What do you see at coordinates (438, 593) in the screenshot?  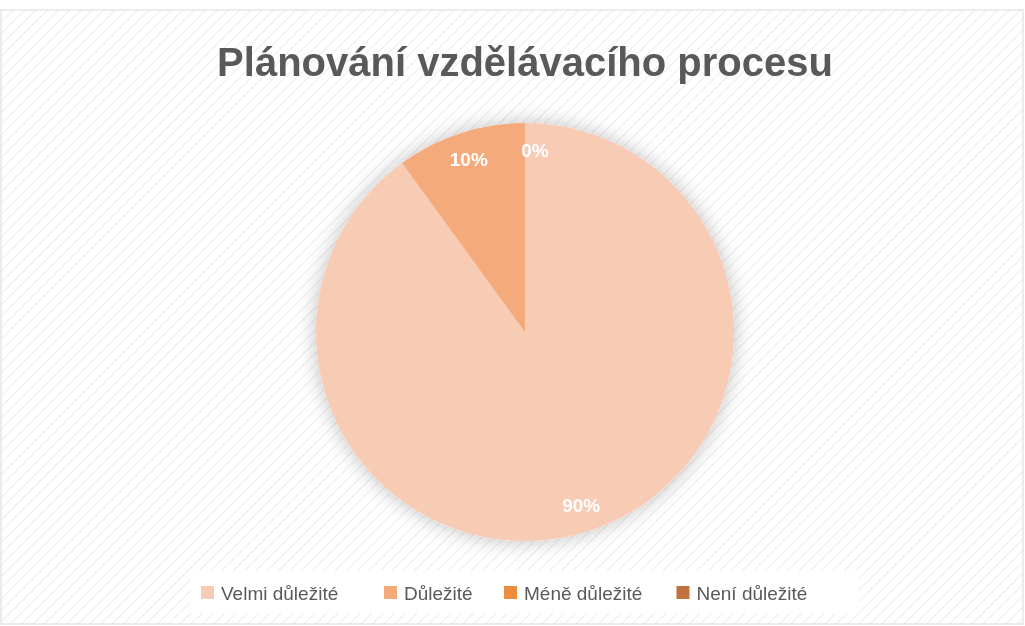 I see `legend-label: Důležité` at bounding box center [438, 593].